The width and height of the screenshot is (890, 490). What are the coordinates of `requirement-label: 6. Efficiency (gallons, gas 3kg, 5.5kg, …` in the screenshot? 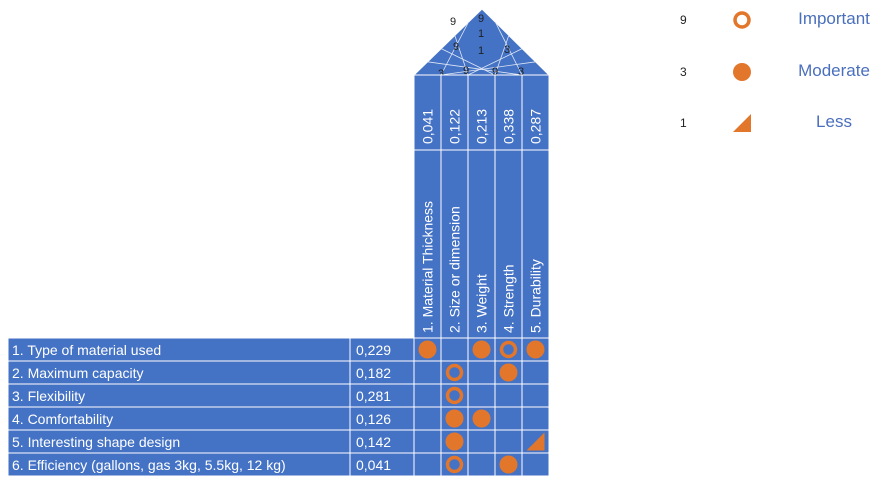 It's located at (149, 465).